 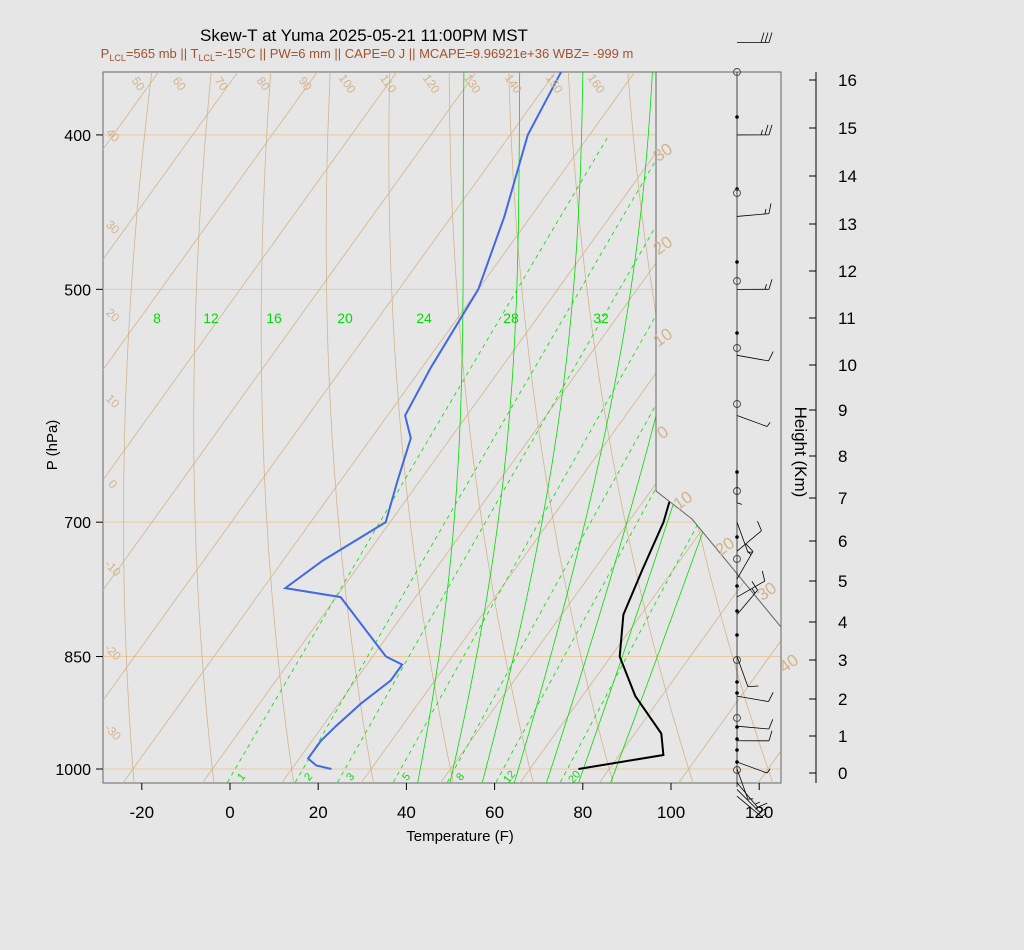 I want to click on moist-adiabat-label: 20, so click(x=345, y=318).